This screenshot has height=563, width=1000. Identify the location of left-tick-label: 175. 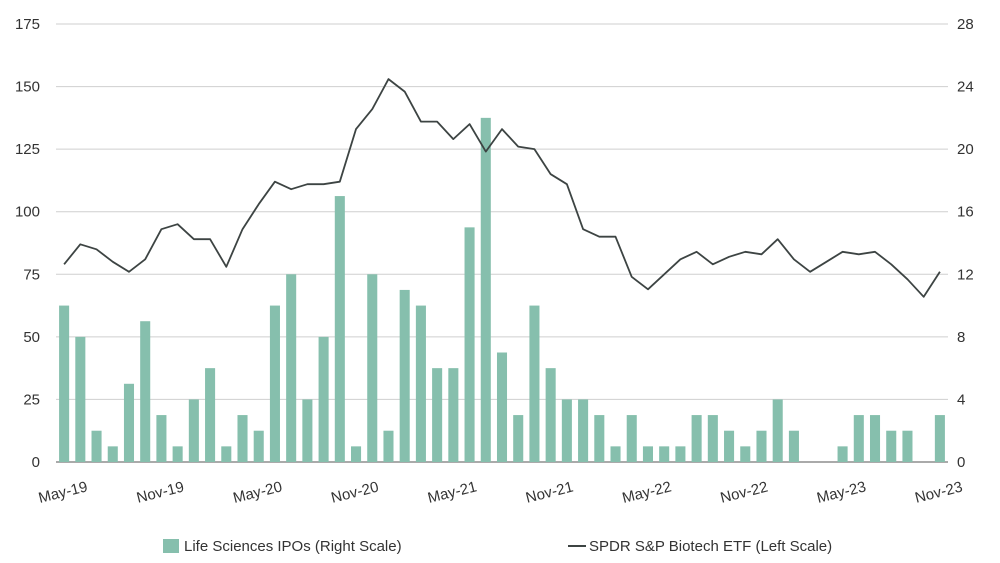
(27, 24).